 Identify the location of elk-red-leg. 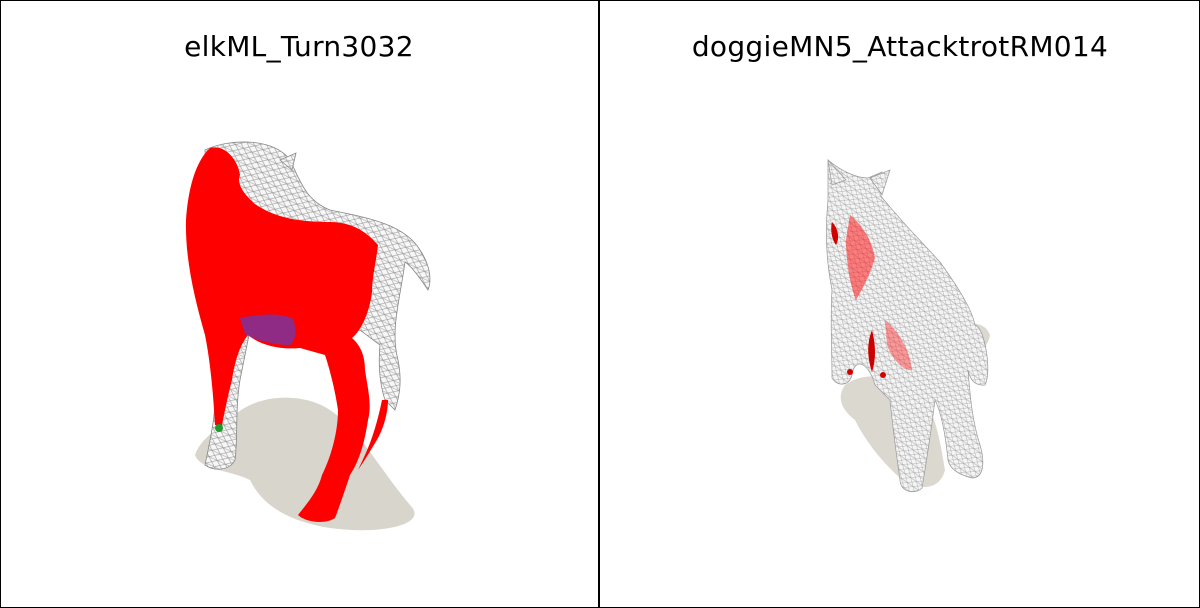
(373, 435).